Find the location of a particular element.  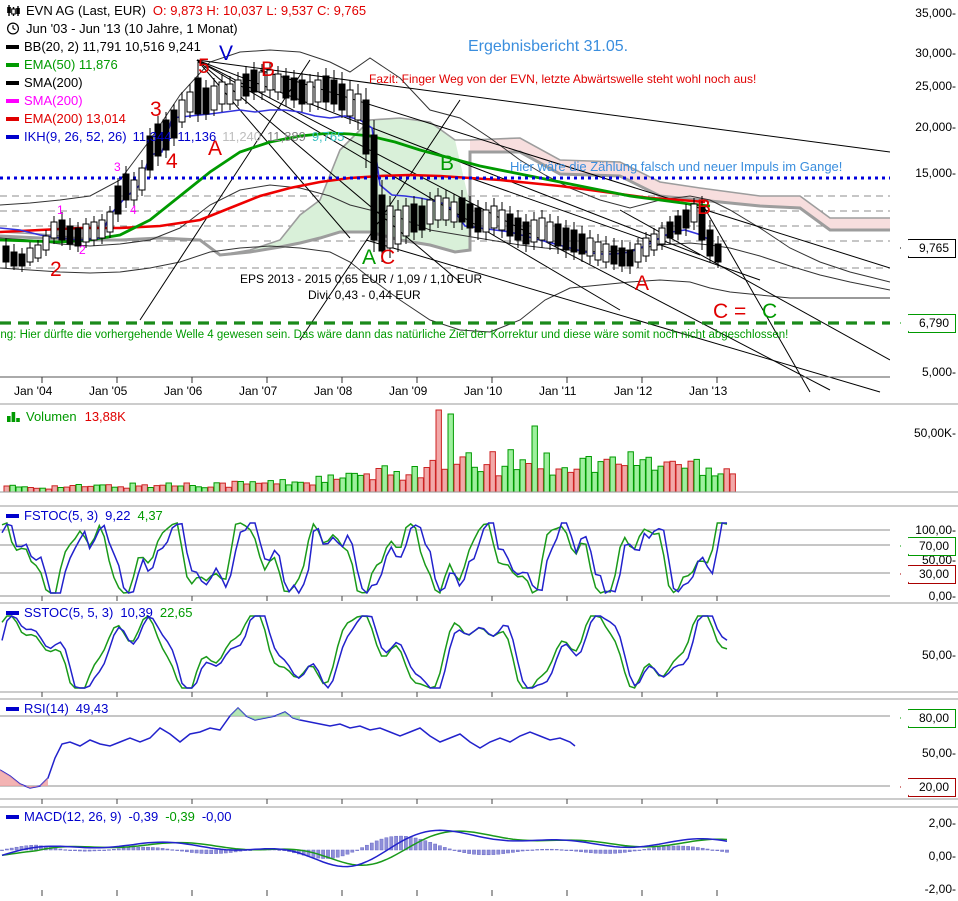

volume-panel: Volumen 13,88K 50,00K- is located at coordinates (479, 455).